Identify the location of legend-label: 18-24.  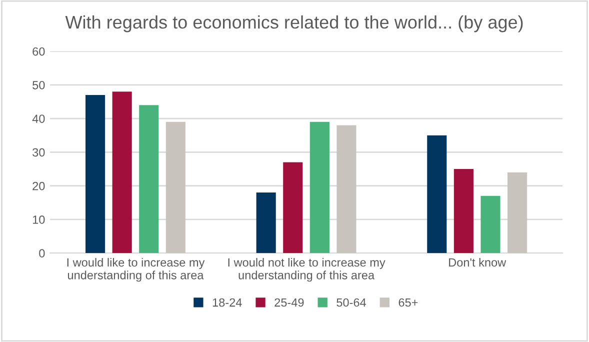
(227, 302).